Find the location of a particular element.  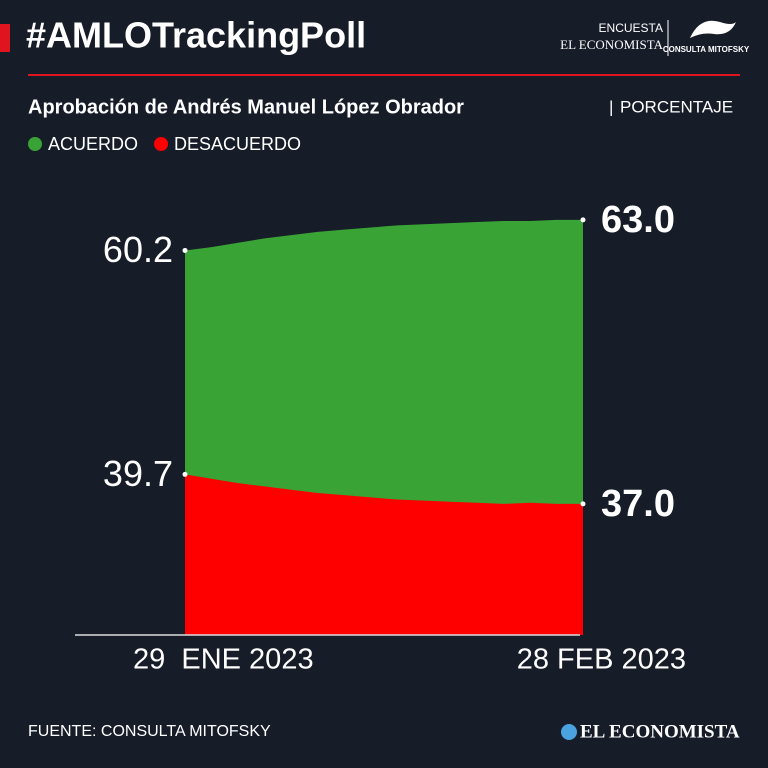

brand-icon is located at coordinates (713, 29).